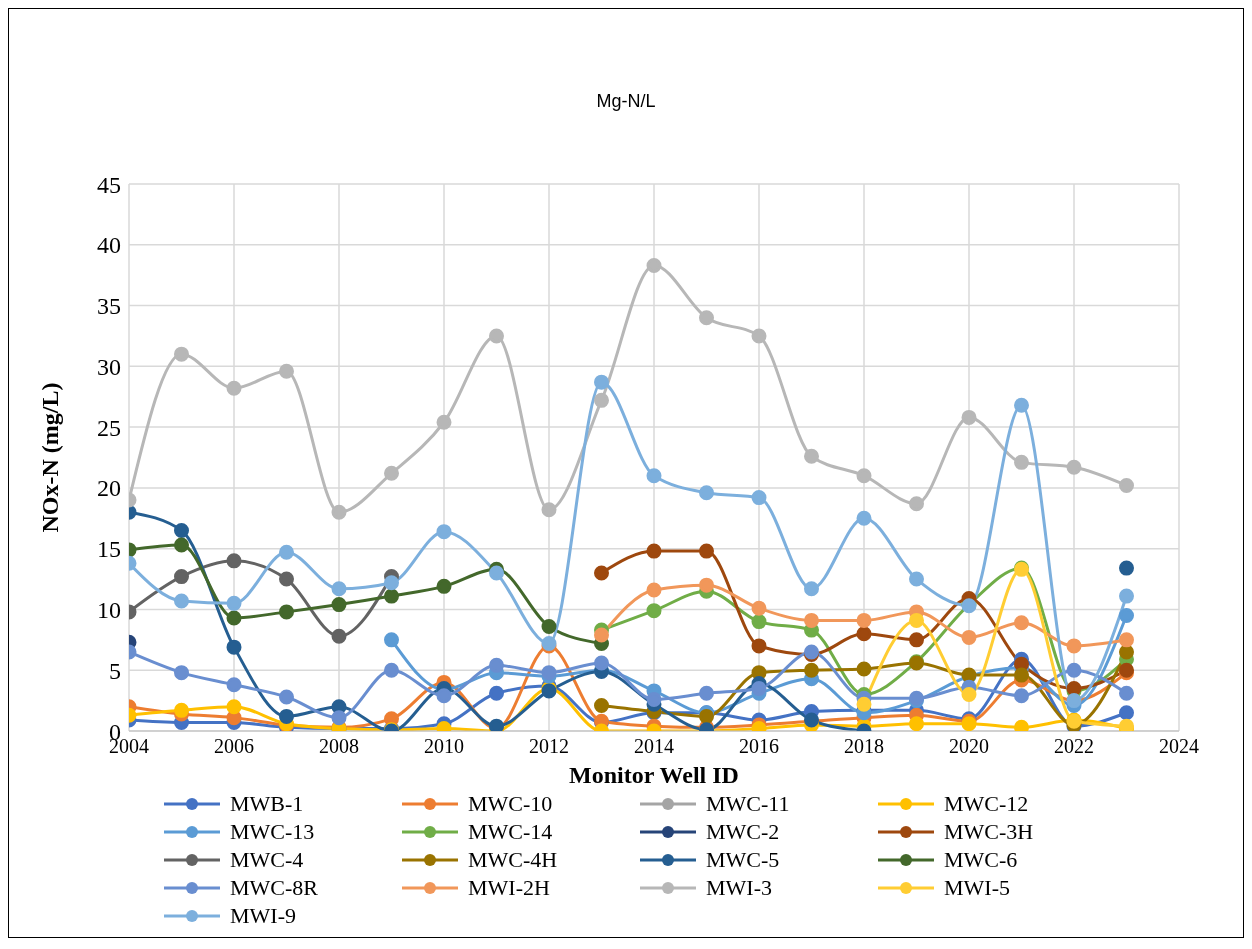  Describe the element at coordinates (743, 860) in the screenshot. I see `legend-label: MWC-5` at that location.